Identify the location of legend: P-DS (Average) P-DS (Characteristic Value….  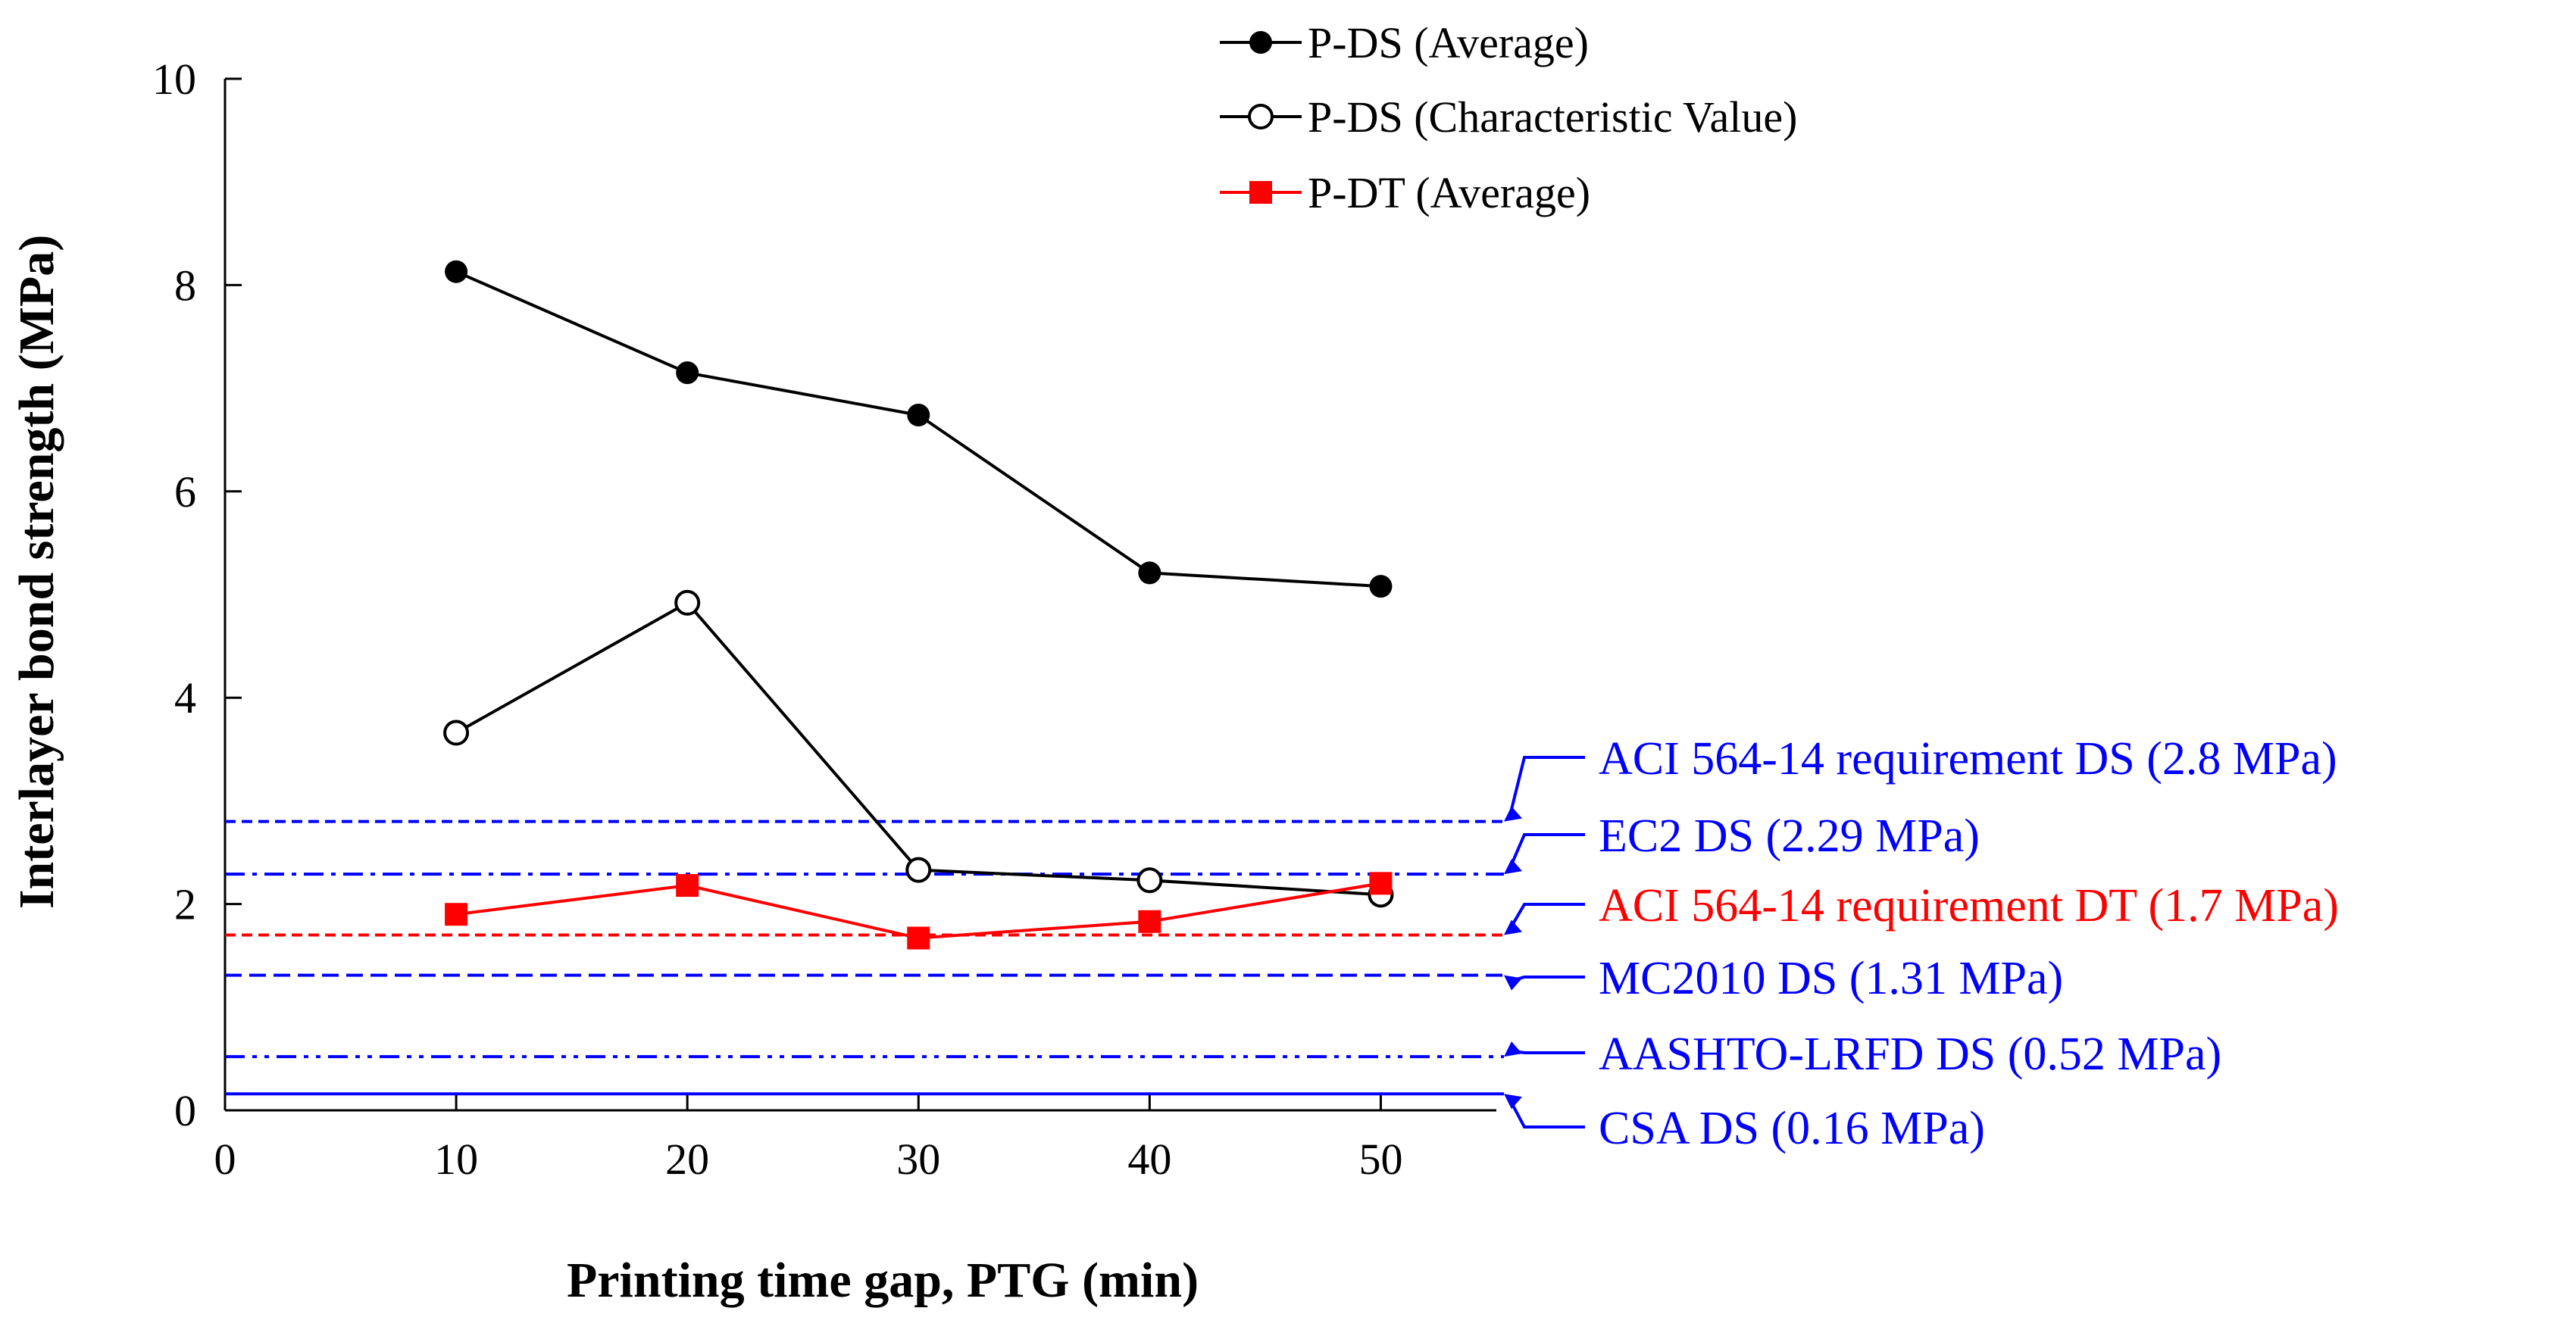
(1509, 118).